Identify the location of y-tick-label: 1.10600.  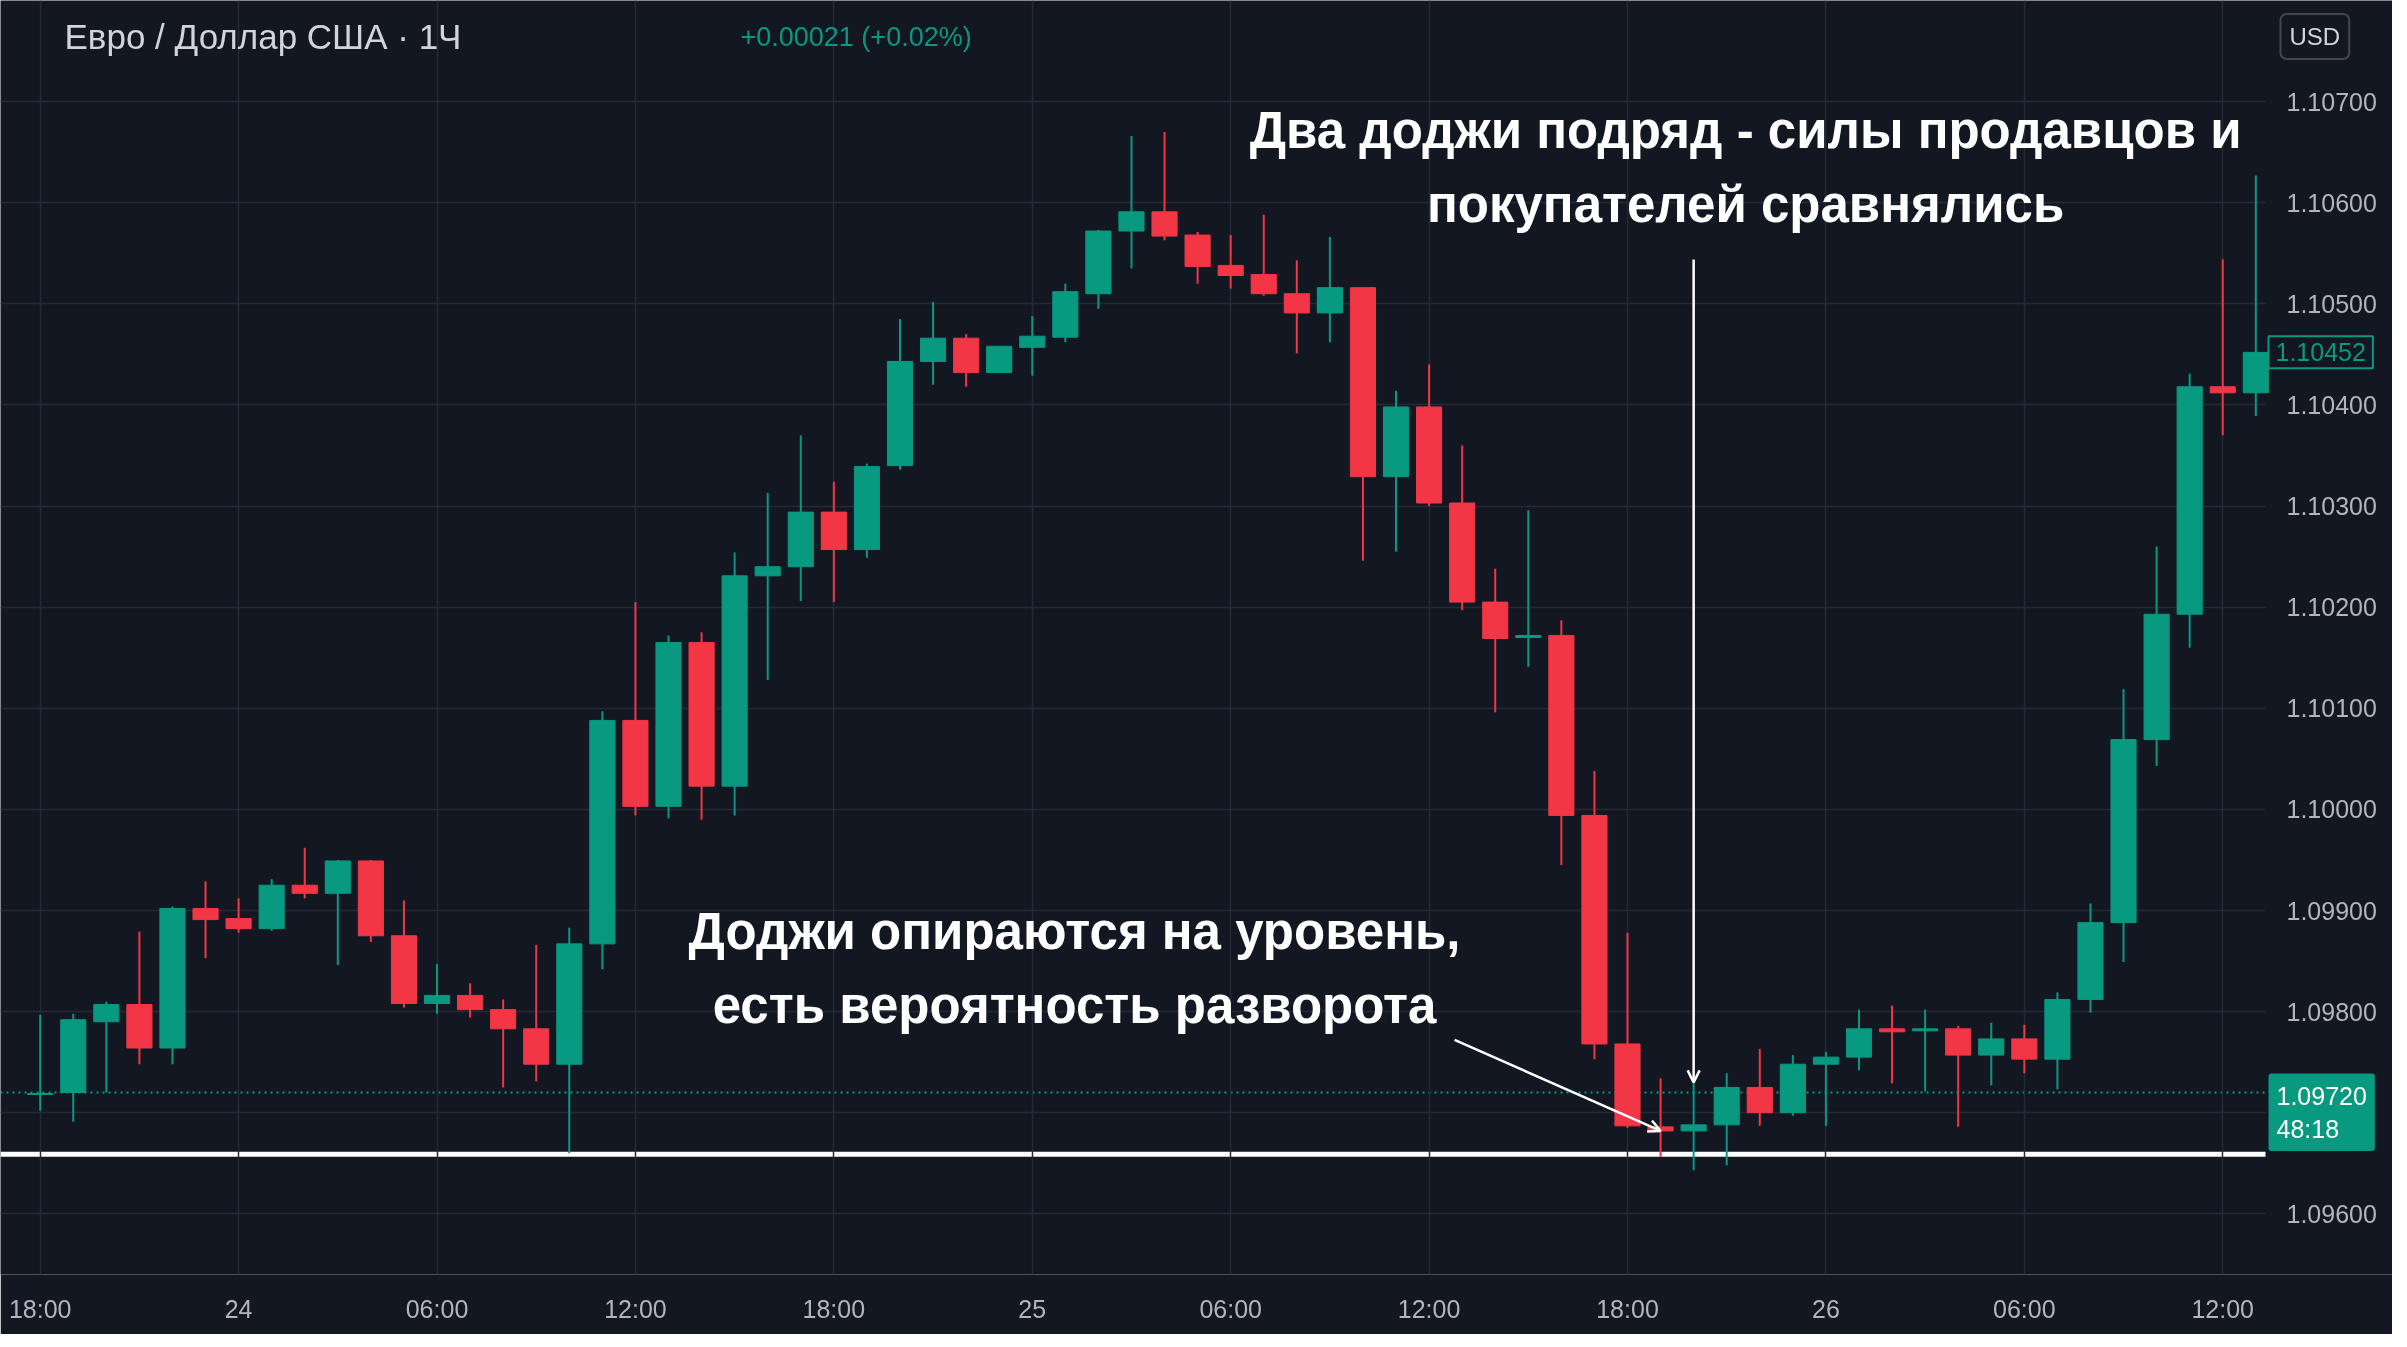
(2331, 202).